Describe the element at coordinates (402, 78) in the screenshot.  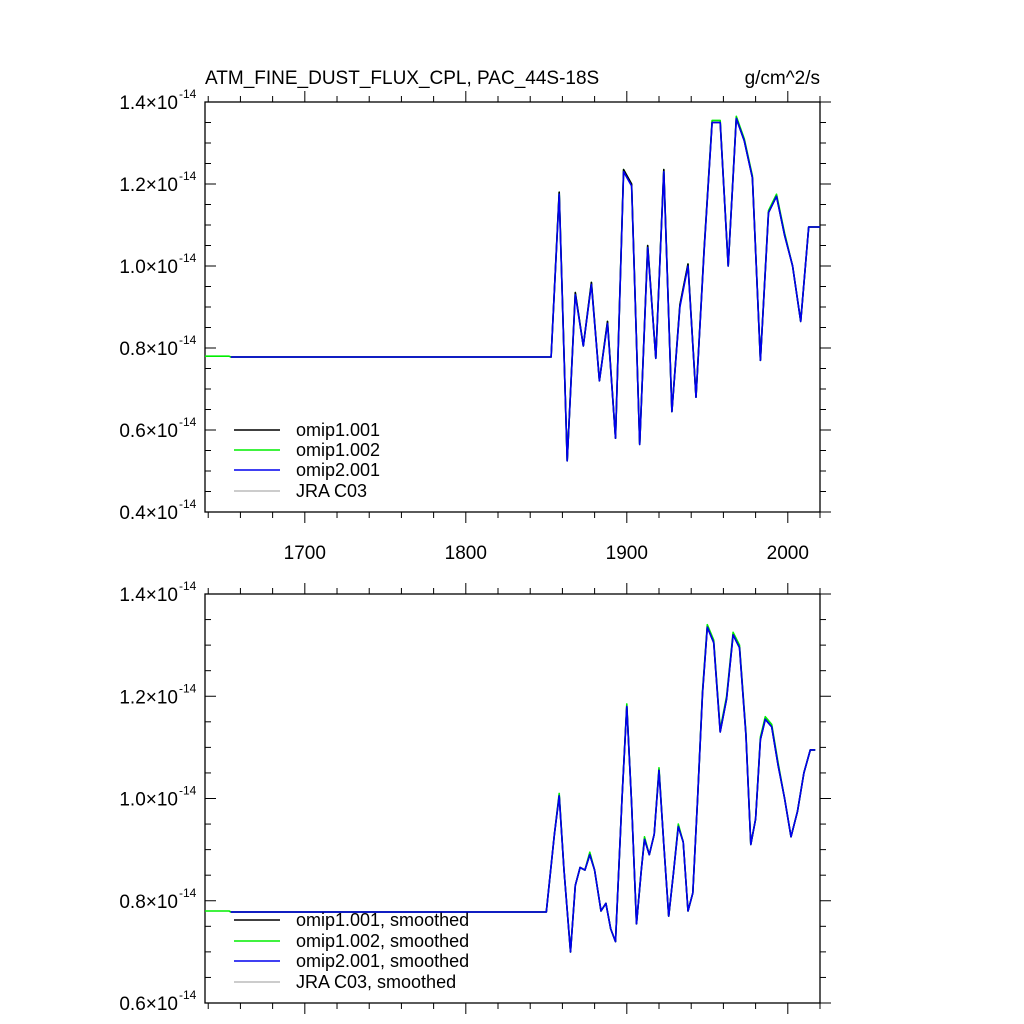
I see `chart-title: ATM_FINE_DUST_FLUX_CPL, PAC_44S-18S` at that location.